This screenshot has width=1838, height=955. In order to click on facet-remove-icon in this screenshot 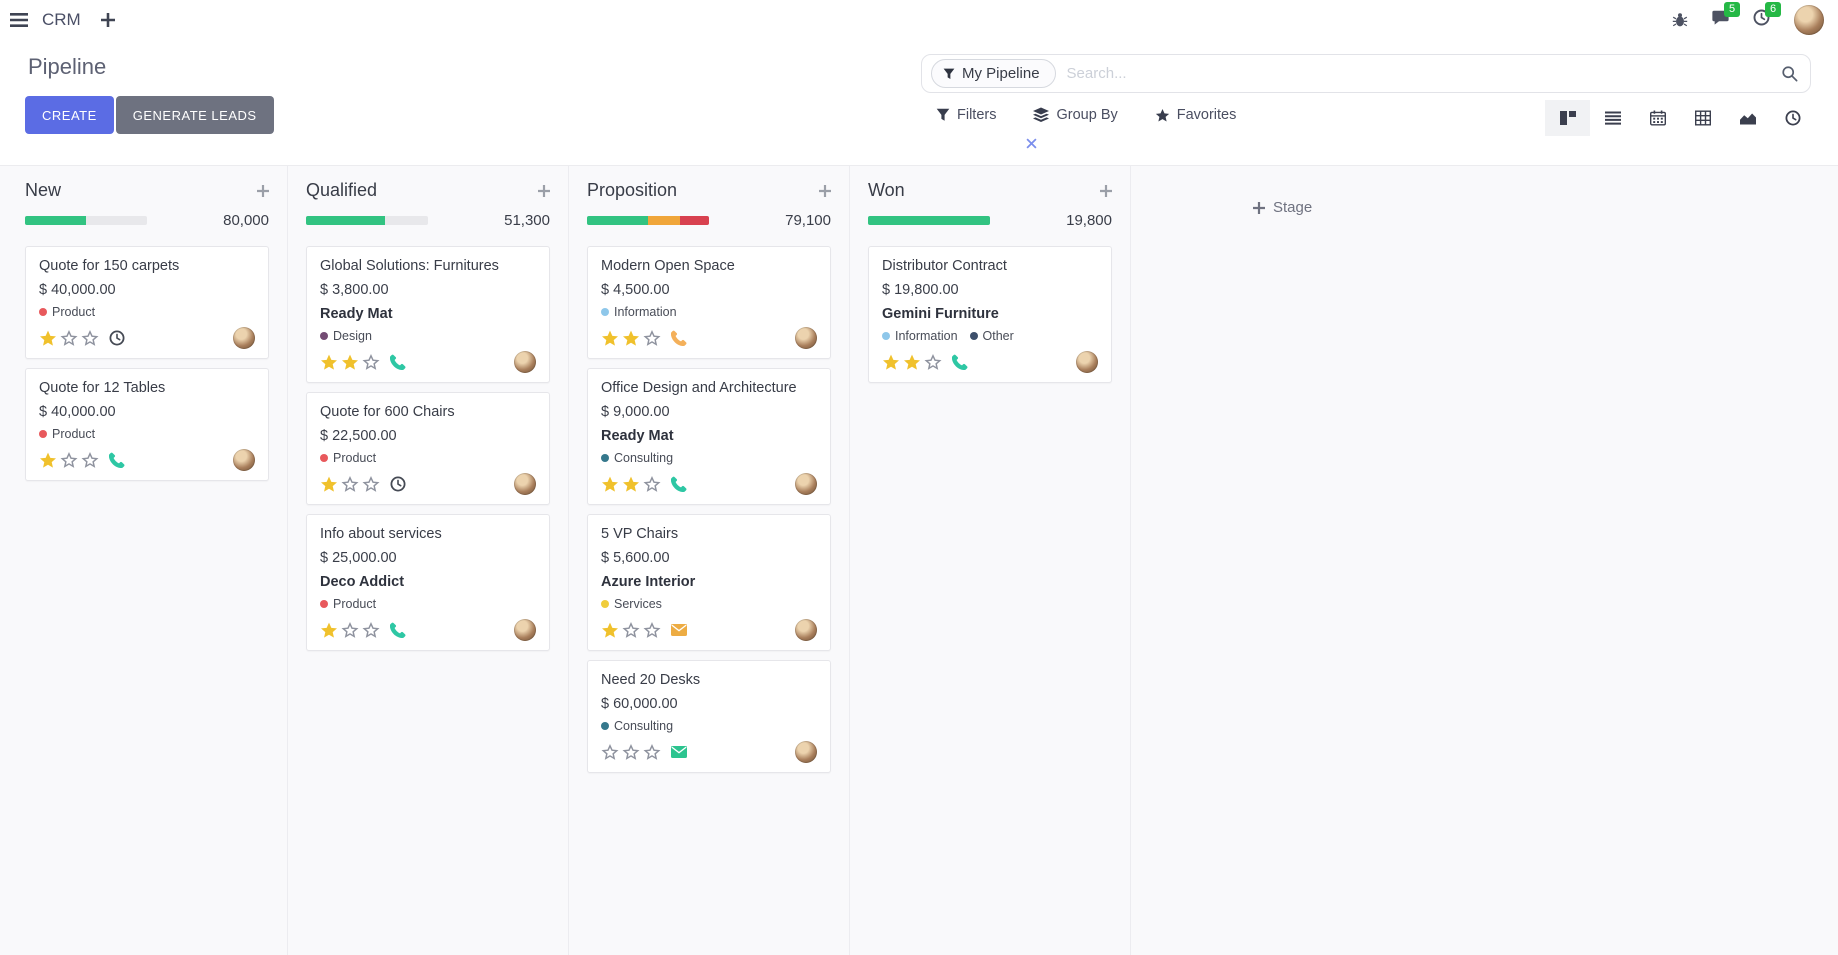, I will do `click(1031, 143)`.